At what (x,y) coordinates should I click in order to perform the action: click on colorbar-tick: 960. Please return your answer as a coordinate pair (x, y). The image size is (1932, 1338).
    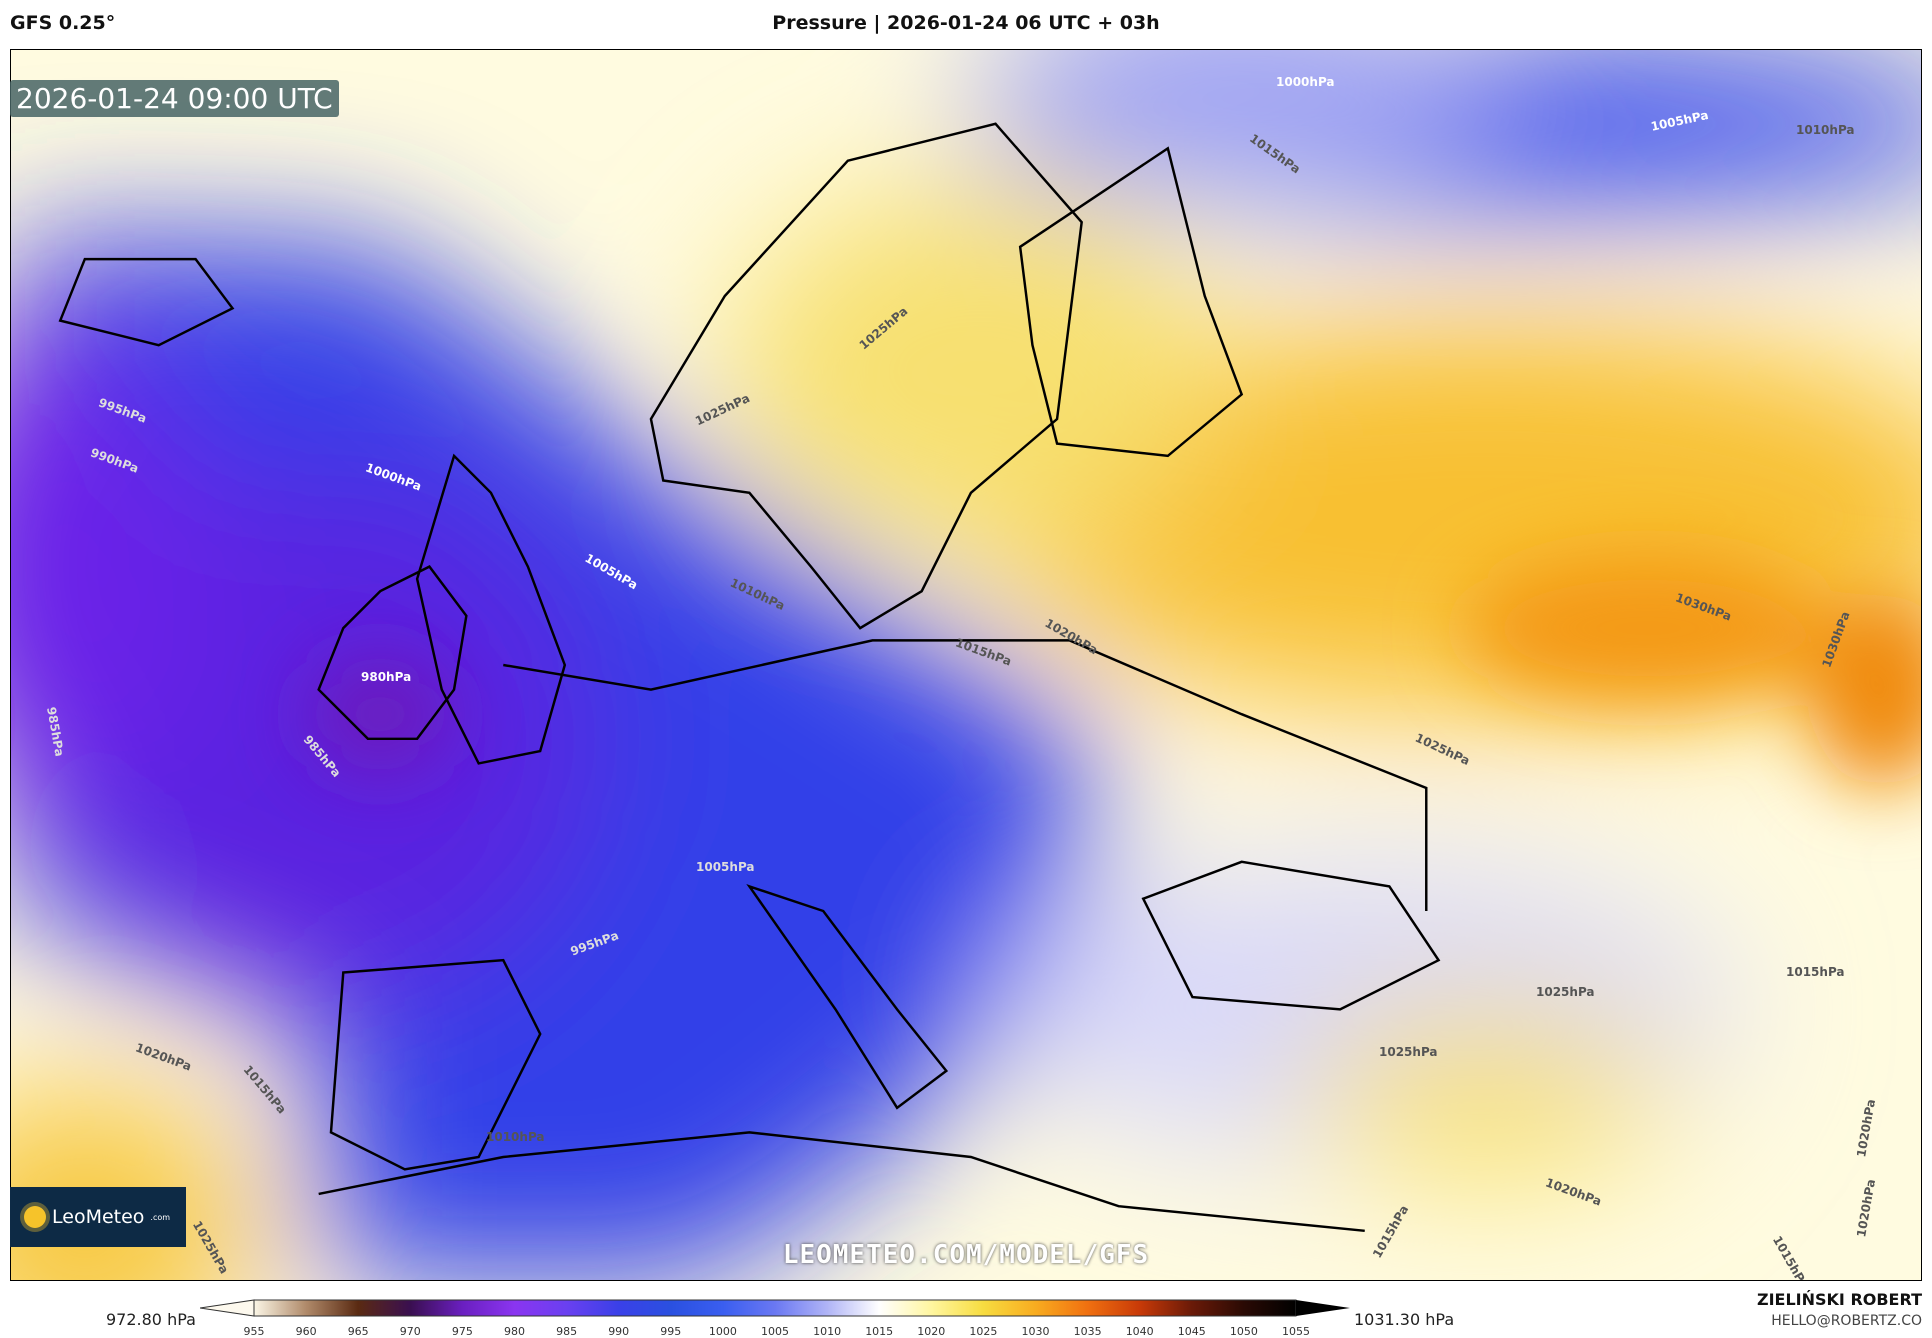
    Looking at the image, I should click on (306, 1331).